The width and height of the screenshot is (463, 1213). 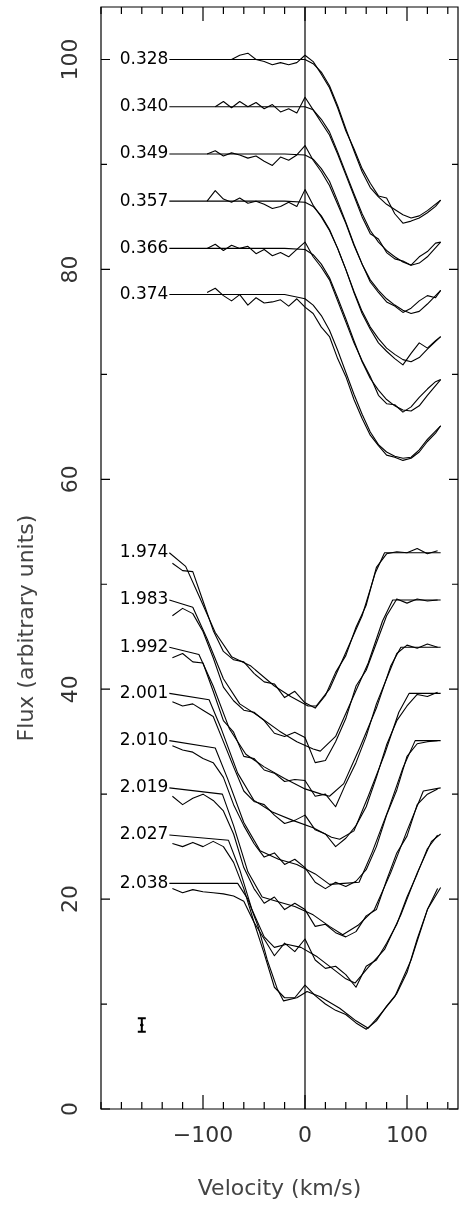 I want to click on series-label: 1.983, so click(x=144, y=598).